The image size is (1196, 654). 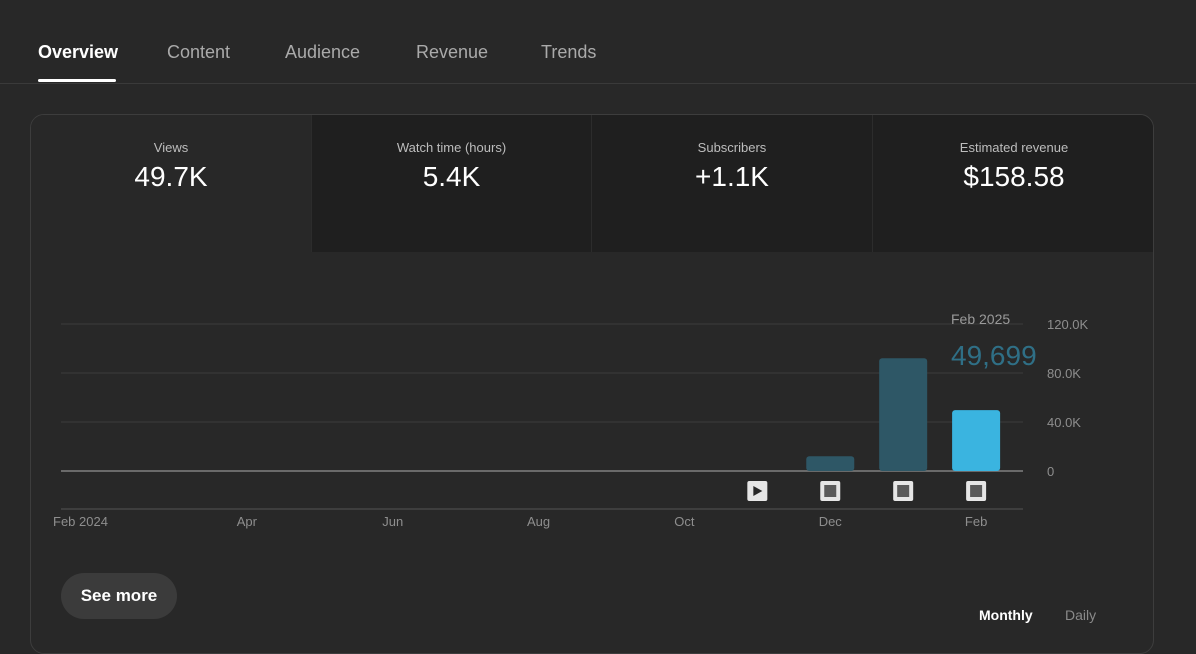 I want to click on daily-toggle: Daily, so click(x=1081, y=615).